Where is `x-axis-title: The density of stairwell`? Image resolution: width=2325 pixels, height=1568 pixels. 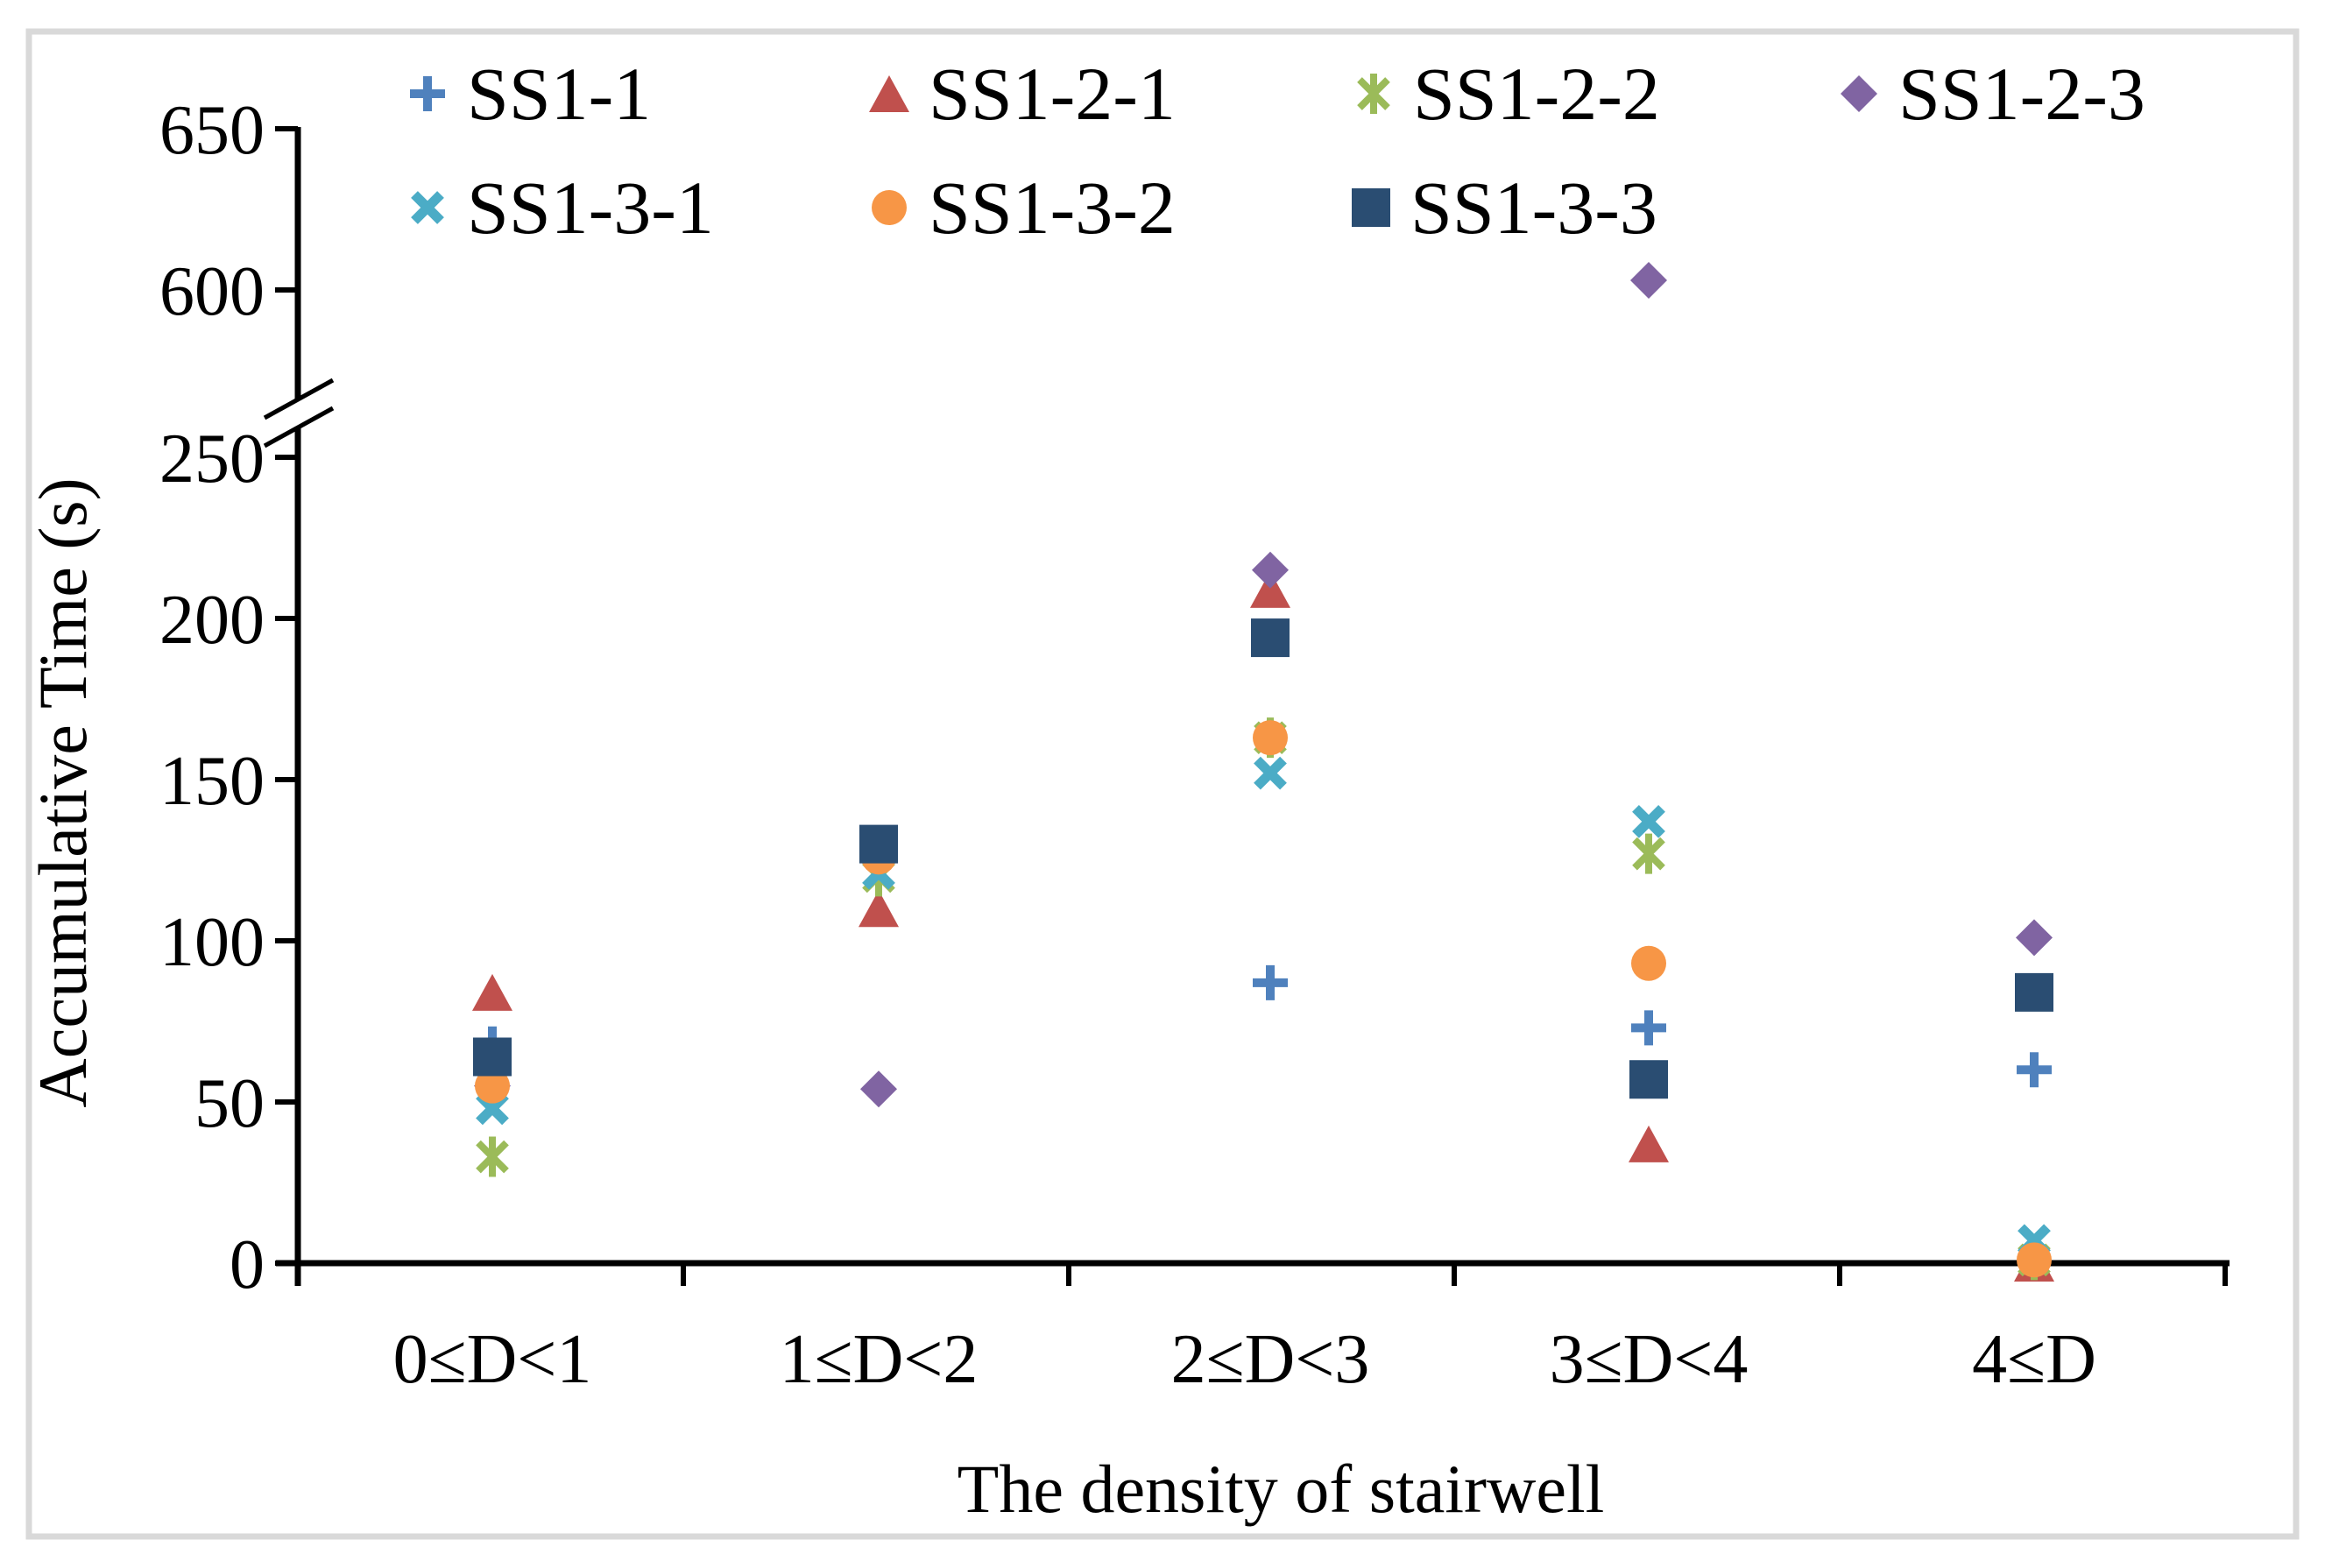 x-axis-title: The density of stairwell is located at coordinates (1281, 1489).